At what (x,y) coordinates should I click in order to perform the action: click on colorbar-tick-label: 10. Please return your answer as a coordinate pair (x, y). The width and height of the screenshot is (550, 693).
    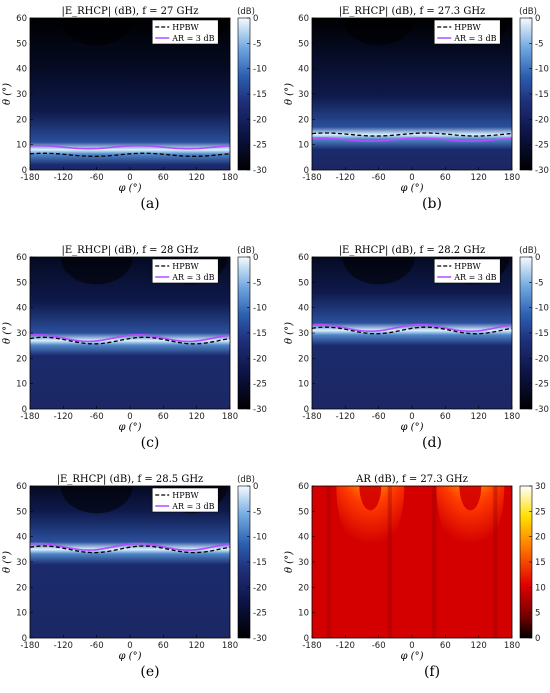
    Looking at the image, I should click on (540, 588).